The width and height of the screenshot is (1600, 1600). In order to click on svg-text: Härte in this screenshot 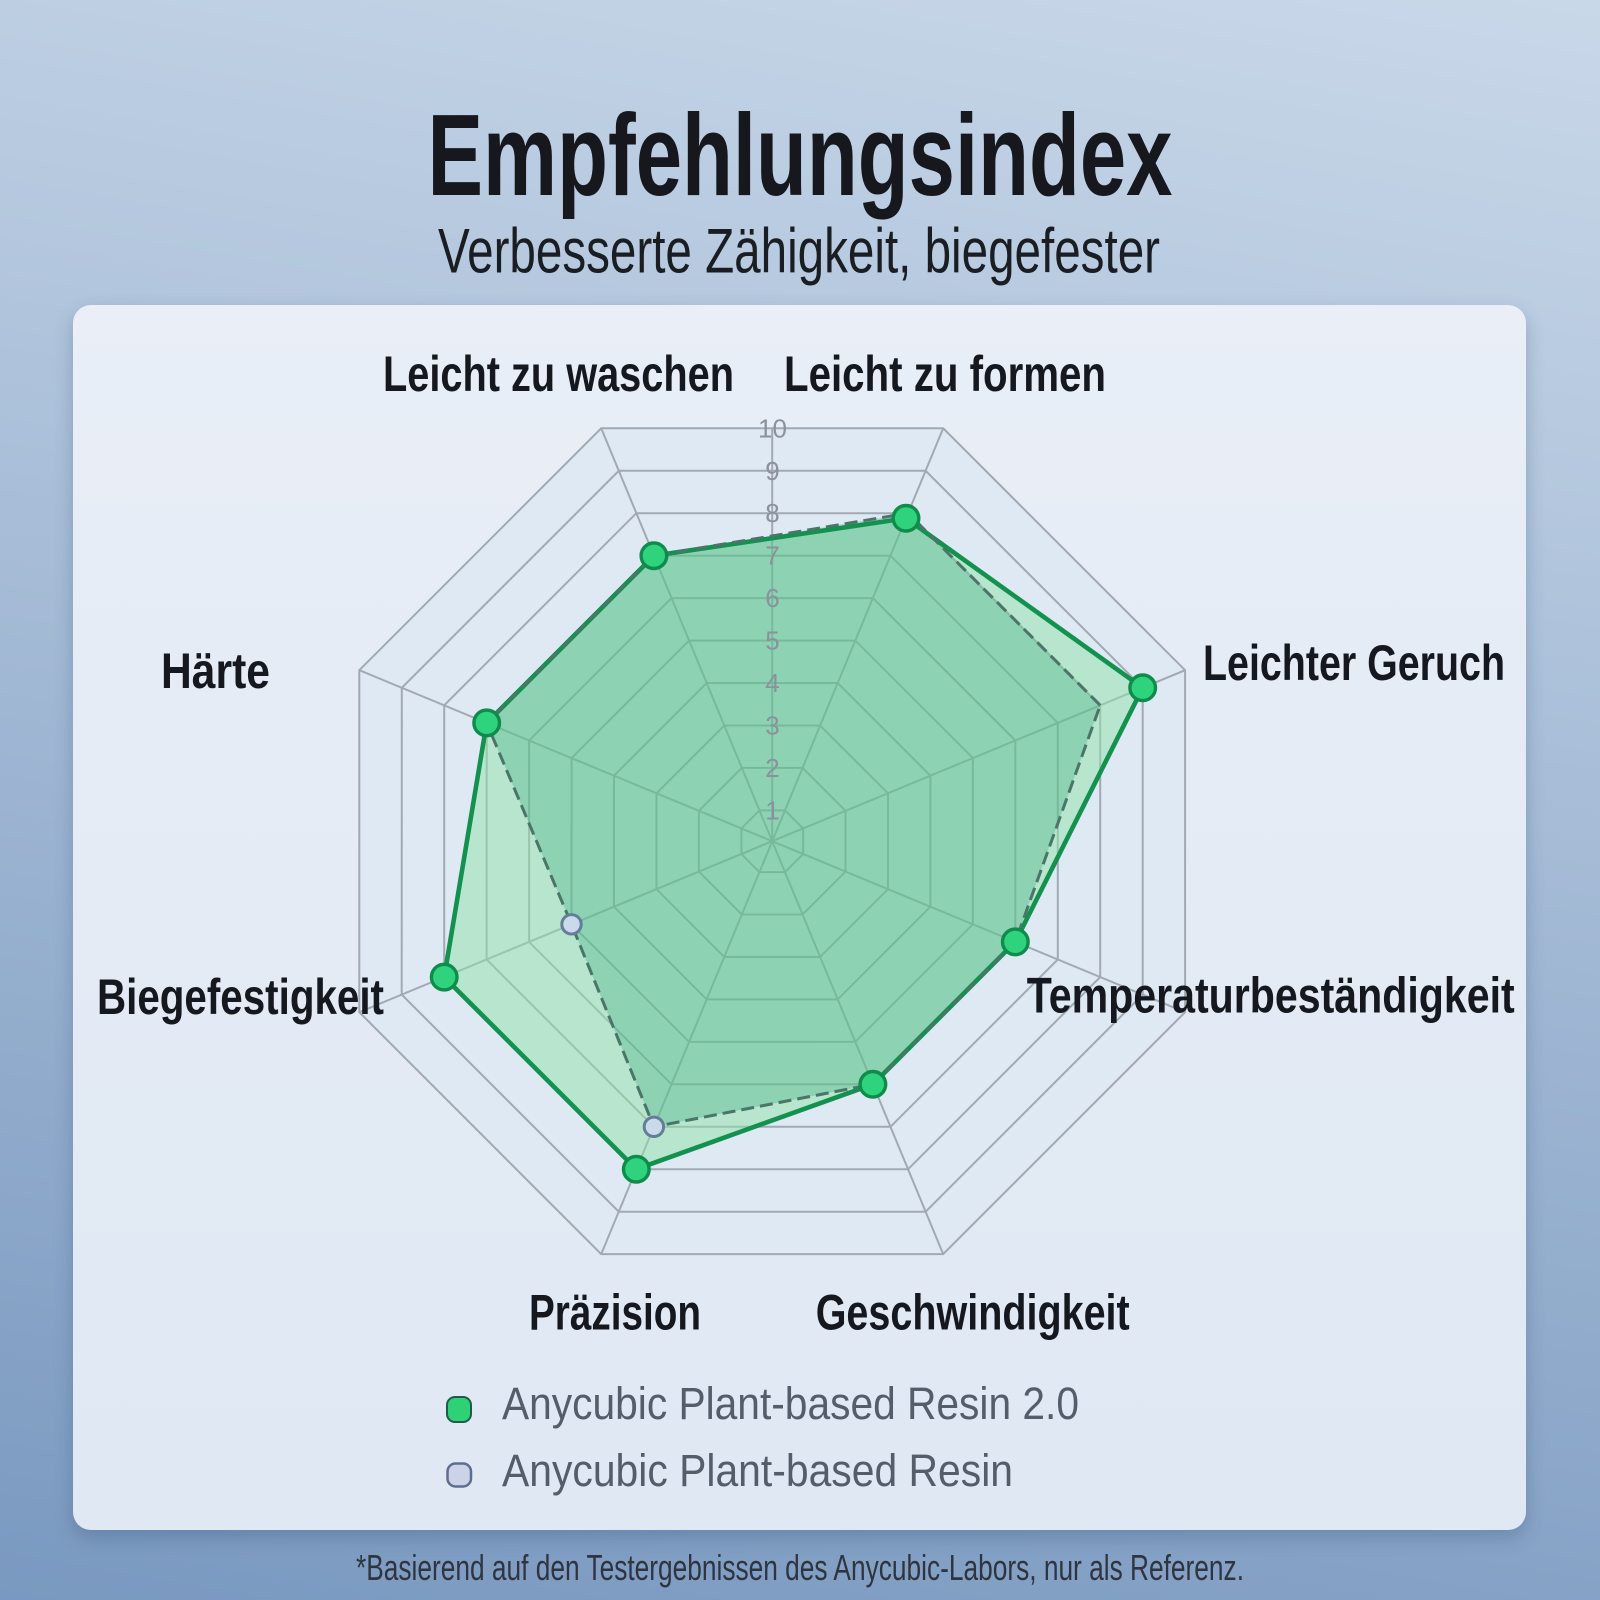, I will do `click(215, 671)`.